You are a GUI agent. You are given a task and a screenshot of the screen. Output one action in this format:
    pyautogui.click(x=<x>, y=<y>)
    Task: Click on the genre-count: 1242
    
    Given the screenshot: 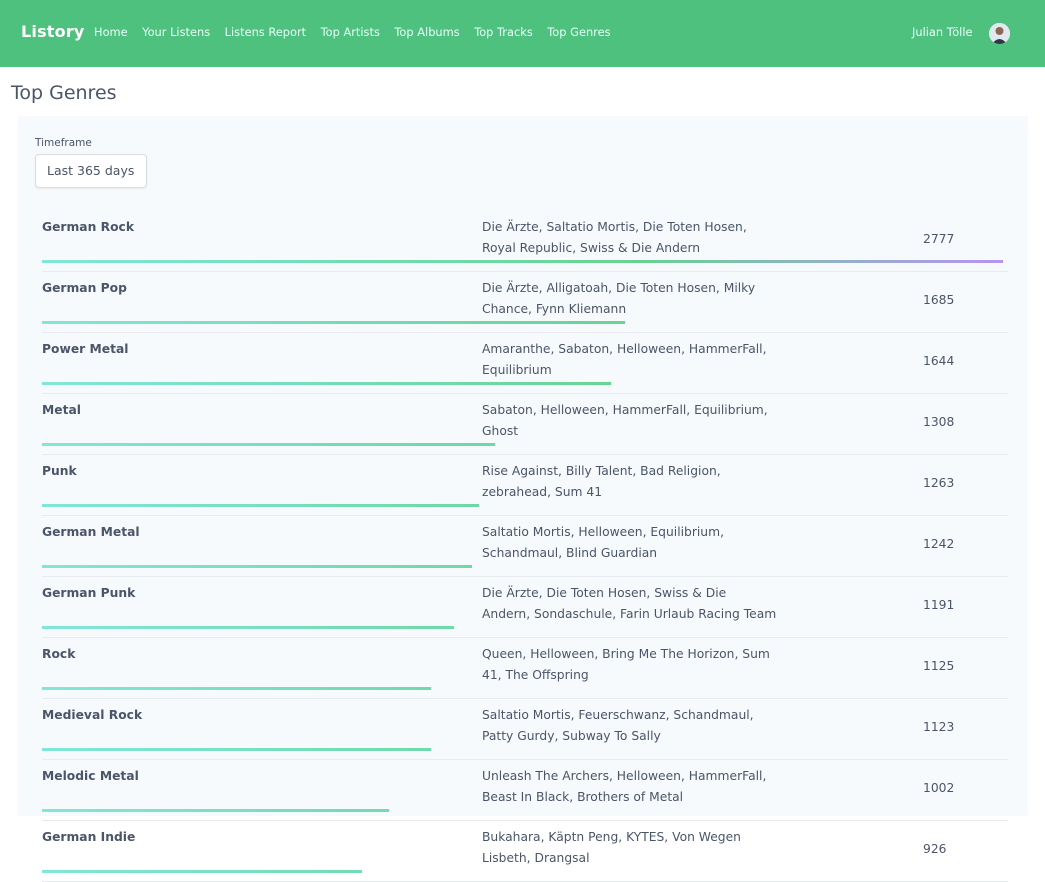 What is the action you would take?
    pyautogui.click(x=939, y=543)
    